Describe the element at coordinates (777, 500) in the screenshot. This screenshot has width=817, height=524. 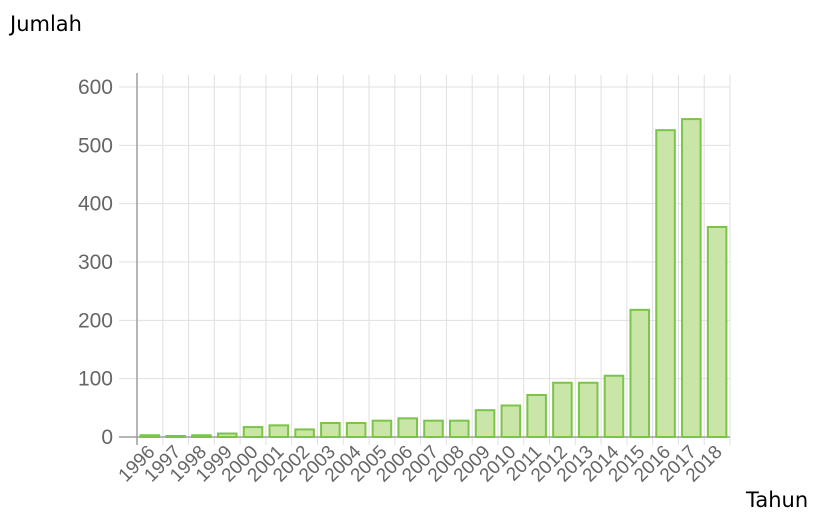
I see `x-axis-title: Tahun` at that location.